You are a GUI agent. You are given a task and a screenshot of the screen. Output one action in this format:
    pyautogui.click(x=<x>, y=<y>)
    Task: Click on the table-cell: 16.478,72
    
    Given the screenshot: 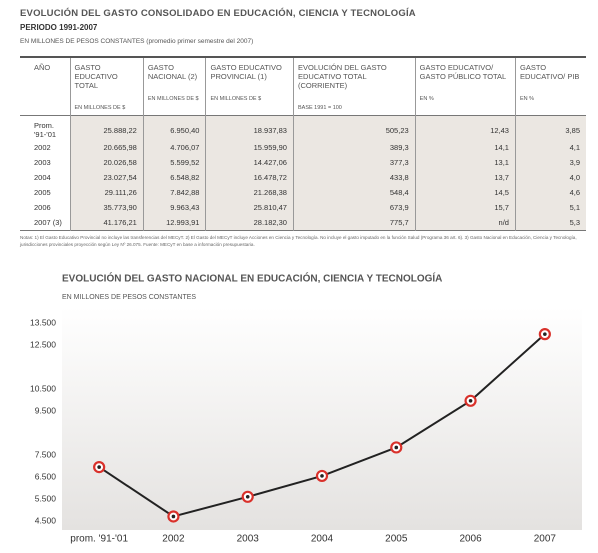 What is the action you would take?
    pyautogui.click(x=249, y=177)
    